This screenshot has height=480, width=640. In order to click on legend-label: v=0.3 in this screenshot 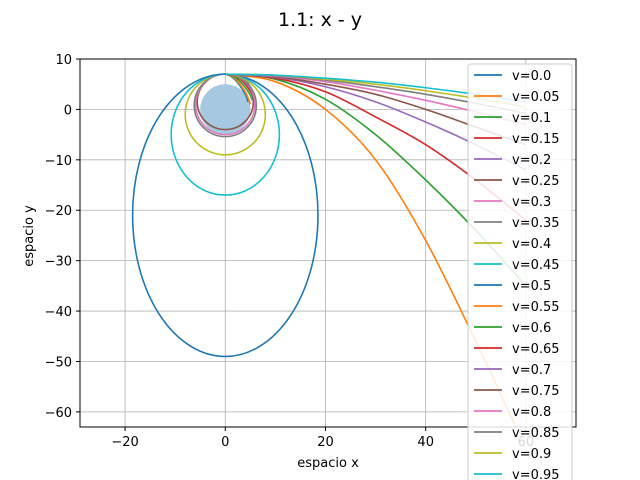, I will do `click(531, 202)`.